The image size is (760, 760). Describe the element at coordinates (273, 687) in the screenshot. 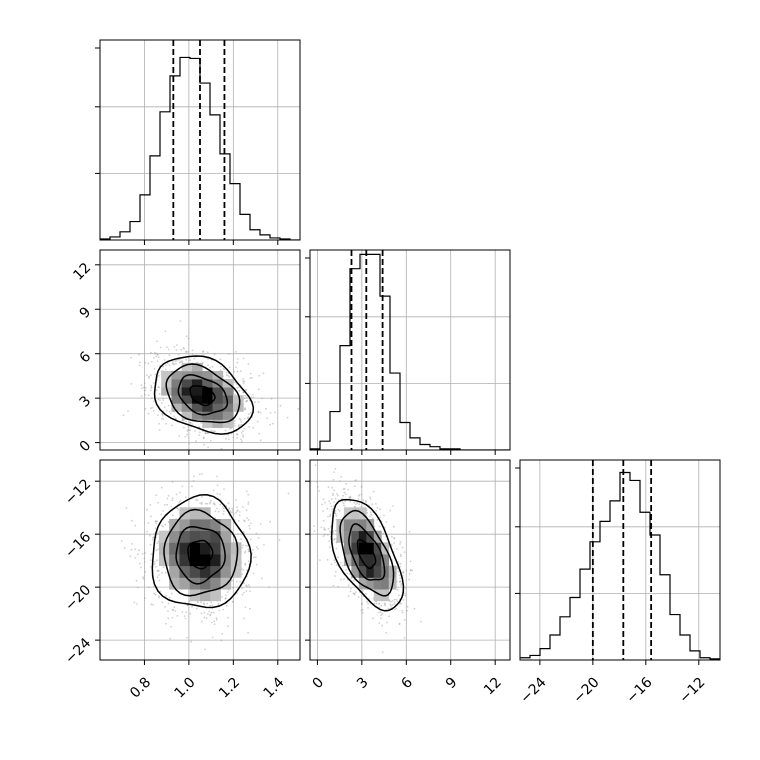

I see `x-tick-label: 1.4` at that location.